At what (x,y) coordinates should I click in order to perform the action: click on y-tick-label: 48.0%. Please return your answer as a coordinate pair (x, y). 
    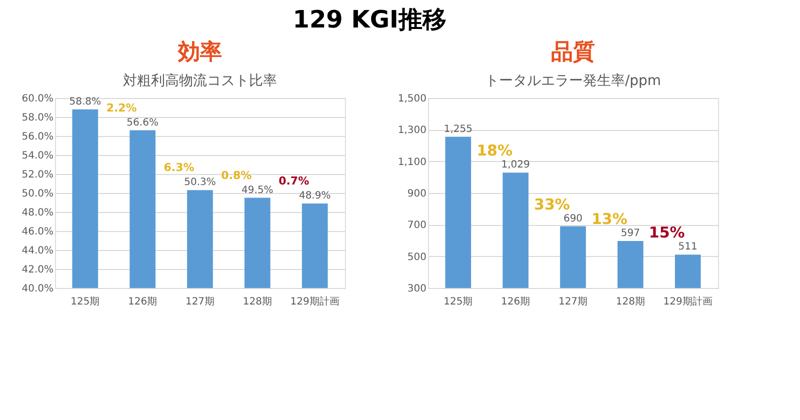
    Looking at the image, I should click on (38, 213).